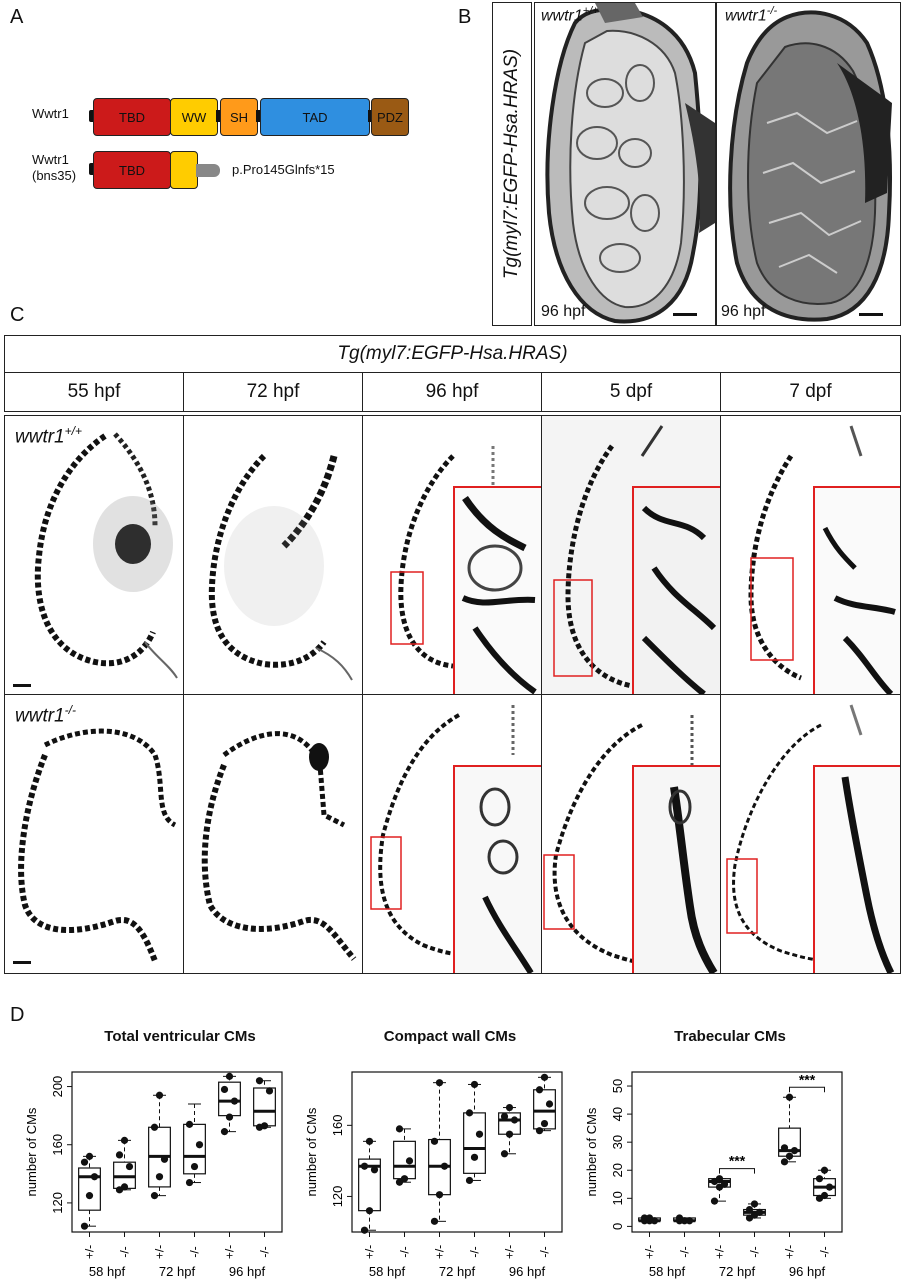  I want to click on stage-96hpf: 96 hpf, so click(452, 392).